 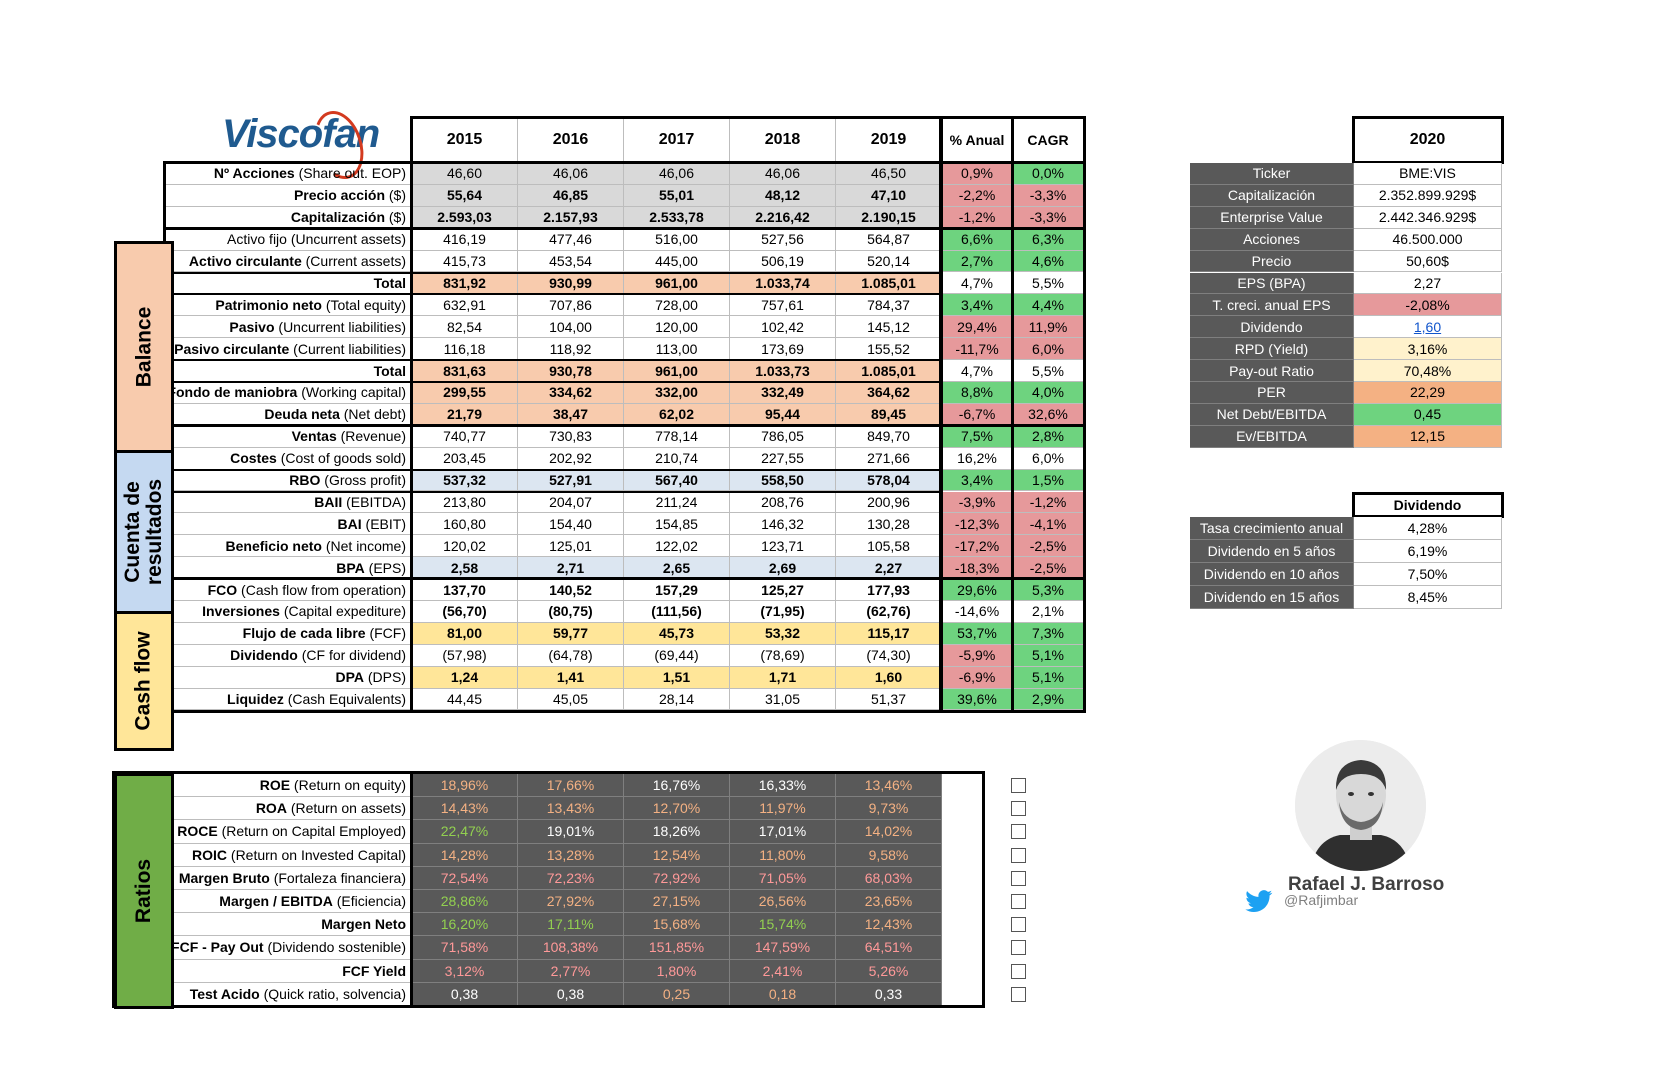 I want to click on row-label-sub: (CF for dividend), so click(x=351, y=655).